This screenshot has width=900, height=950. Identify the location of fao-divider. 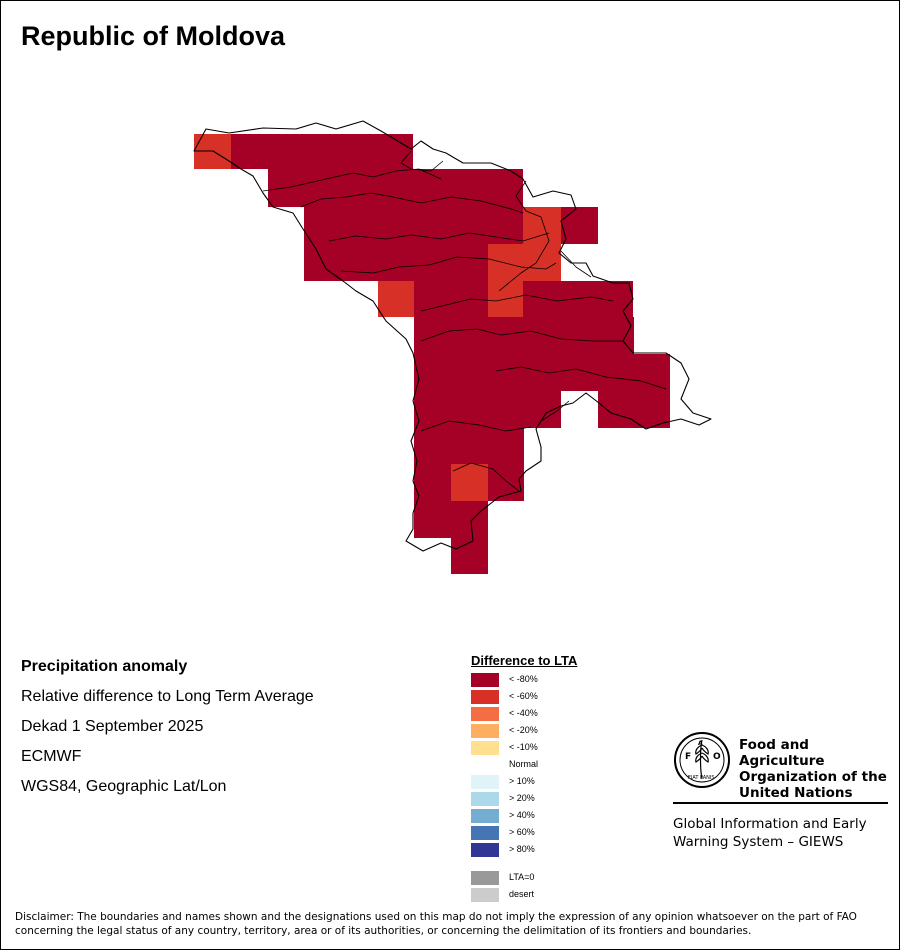
(780, 803).